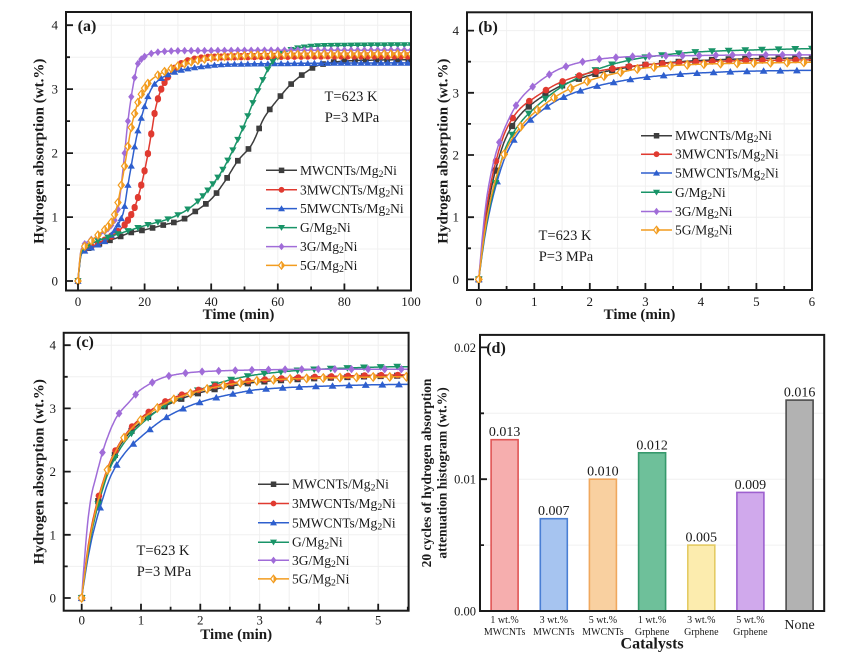 The height and width of the screenshot is (667, 856). I want to click on svg-text: 0.013, so click(505, 432).